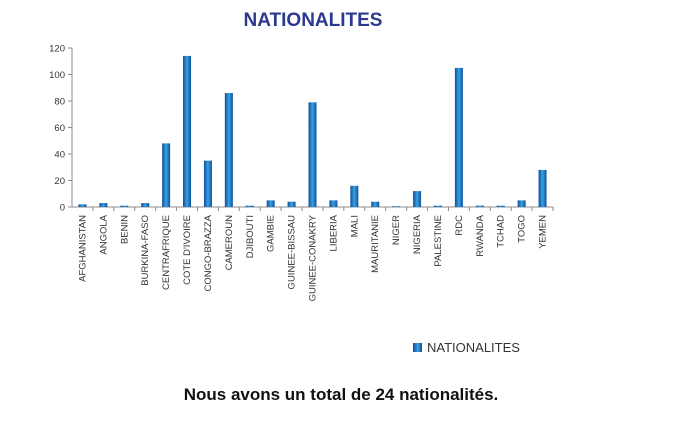 This screenshot has height=422, width=682. Describe the element at coordinates (82, 205) in the screenshot. I see `bar-afghanistan` at that location.